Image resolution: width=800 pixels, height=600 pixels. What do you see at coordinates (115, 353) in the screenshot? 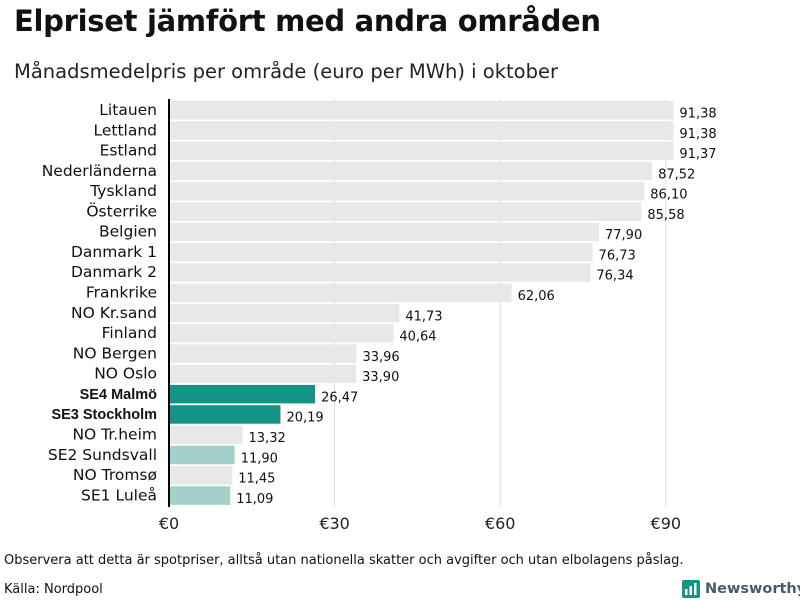
I see `category-label: NO Bergen` at bounding box center [115, 353].